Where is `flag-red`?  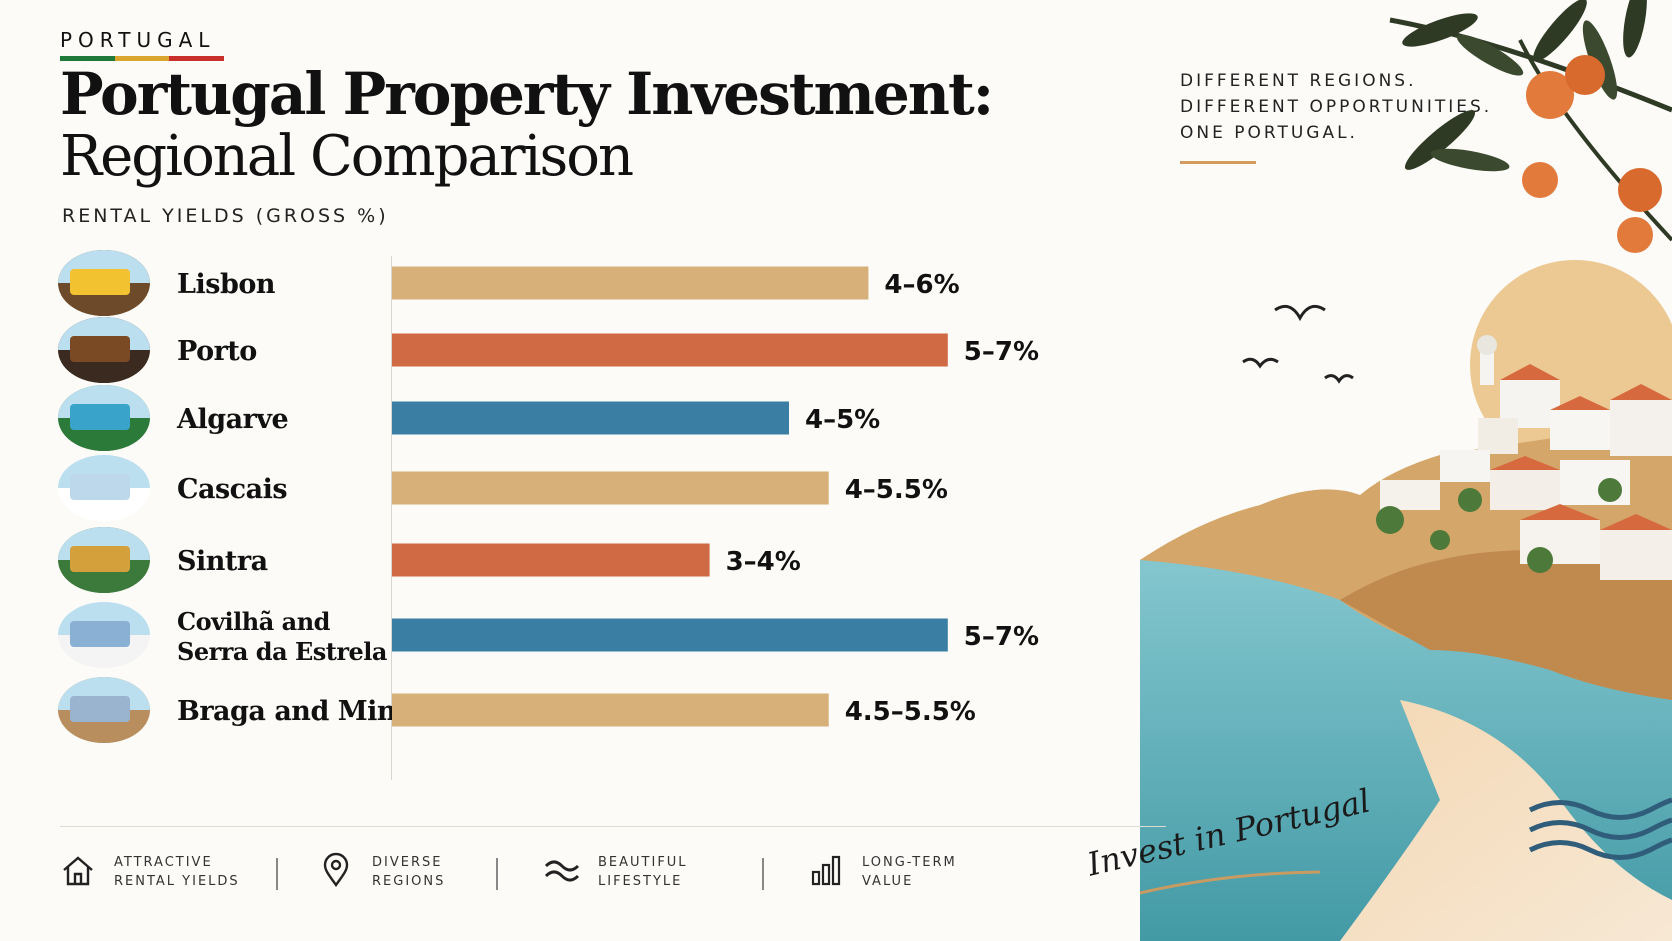 flag-red is located at coordinates (197, 58).